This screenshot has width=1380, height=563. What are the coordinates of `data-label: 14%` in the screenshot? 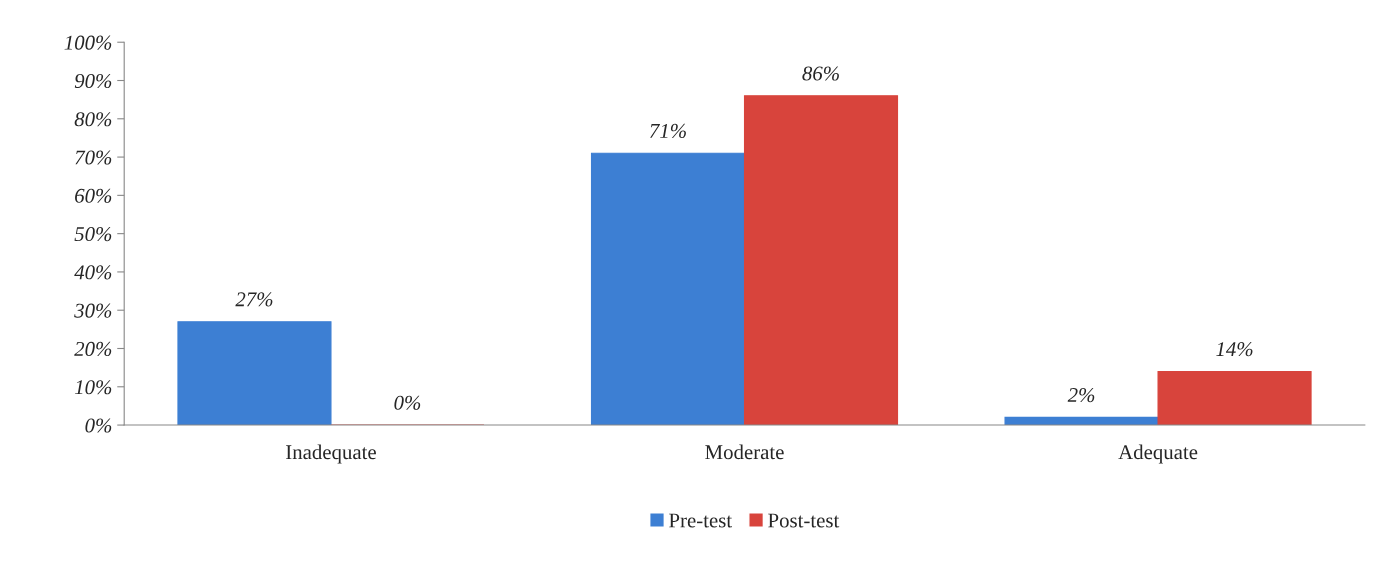 It's located at (1234, 349).